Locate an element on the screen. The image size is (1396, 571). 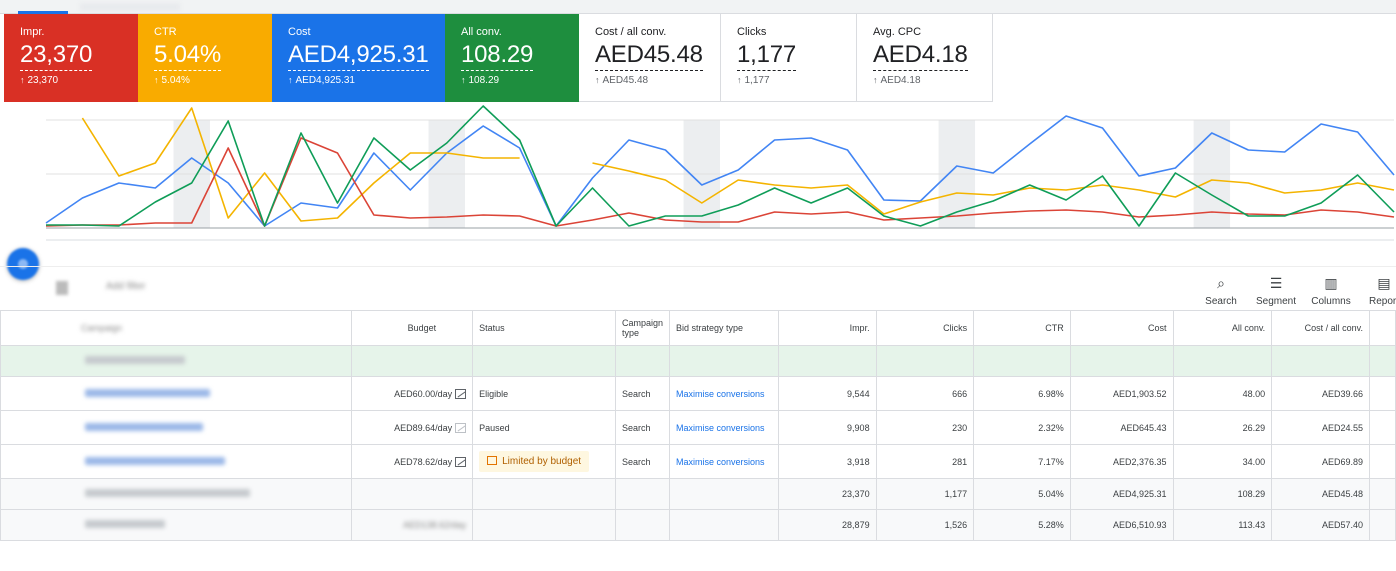
cost-per-conv-cell: AED24.55 is located at coordinates (1320, 427).